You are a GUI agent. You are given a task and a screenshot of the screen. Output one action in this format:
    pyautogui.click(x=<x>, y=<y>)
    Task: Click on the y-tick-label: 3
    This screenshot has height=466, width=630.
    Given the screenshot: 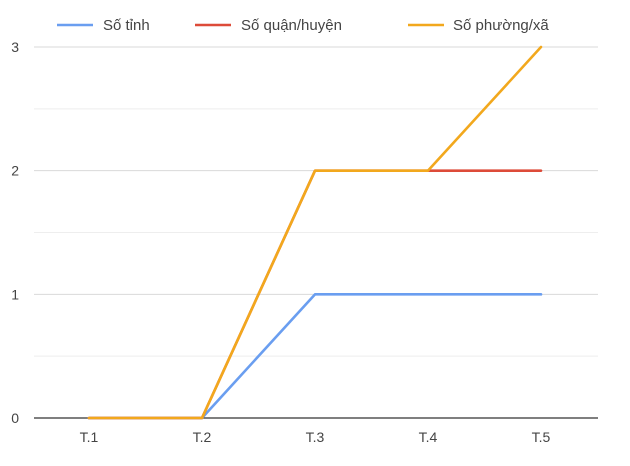 What is the action you would take?
    pyautogui.click(x=15, y=47)
    